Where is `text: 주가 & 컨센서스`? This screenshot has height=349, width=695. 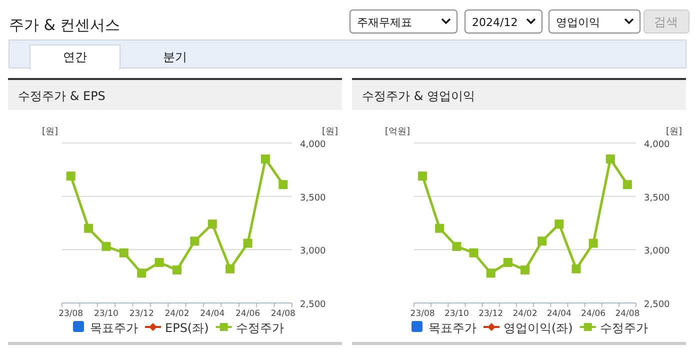 text: 주가 & 컨센서스 is located at coordinates (64, 25).